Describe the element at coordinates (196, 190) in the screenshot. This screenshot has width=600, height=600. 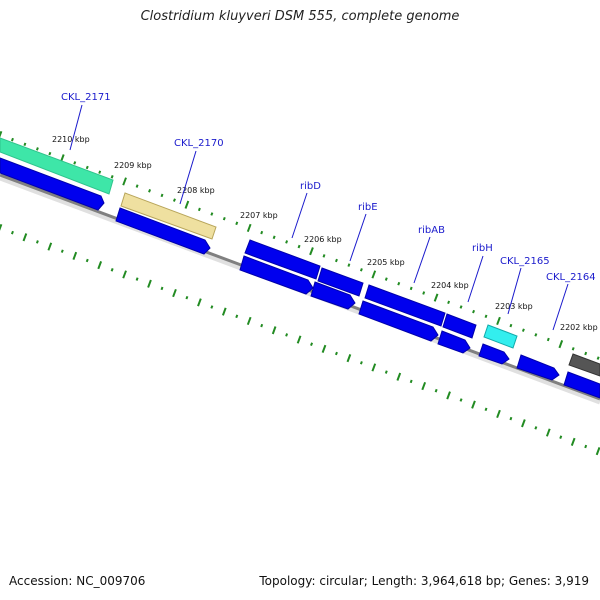
I see `ruler-label: 2208 kbp` at that location.